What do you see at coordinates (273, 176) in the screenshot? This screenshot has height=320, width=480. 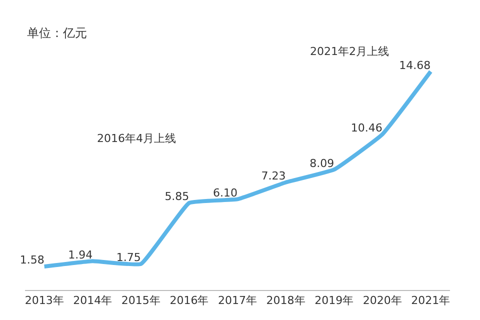 I see `data-label: 7.23` at bounding box center [273, 176].